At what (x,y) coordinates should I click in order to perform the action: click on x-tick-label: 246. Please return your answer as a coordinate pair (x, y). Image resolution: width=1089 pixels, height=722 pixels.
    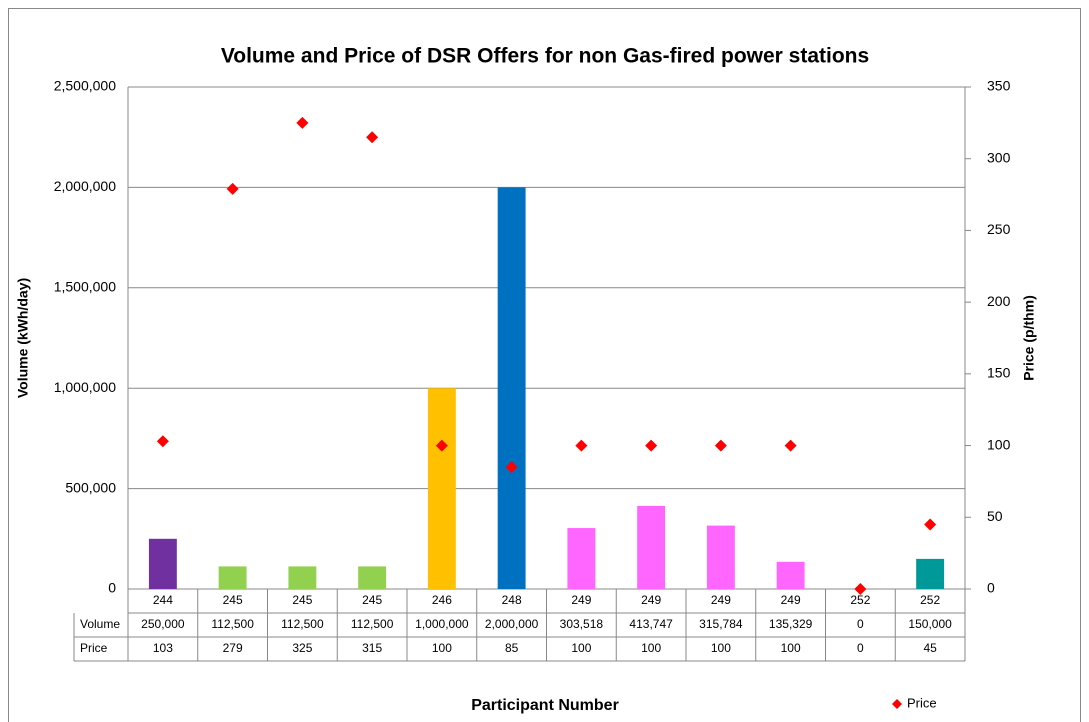
    Looking at the image, I should click on (442, 600).